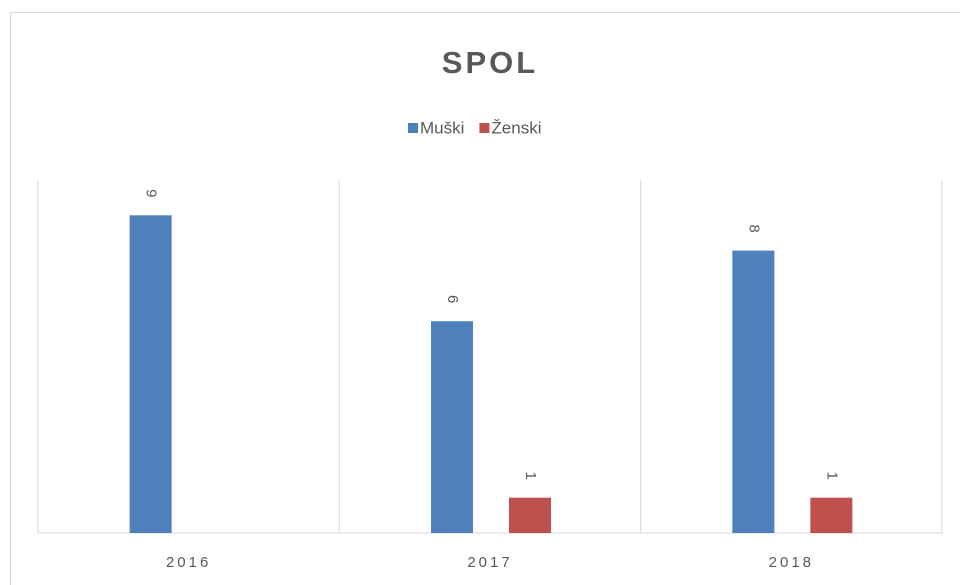 The image size is (960, 585). What do you see at coordinates (442, 127) in the screenshot?
I see `legend-label: Muški` at bounding box center [442, 127].